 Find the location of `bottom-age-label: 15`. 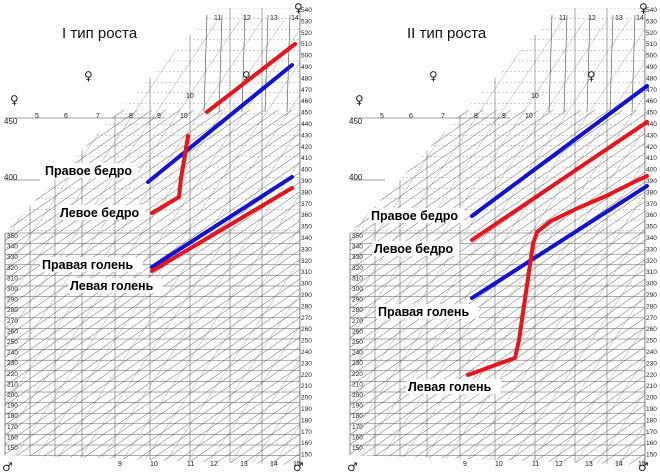

bottom-age-label: 15 is located at coordinates (642, 464).